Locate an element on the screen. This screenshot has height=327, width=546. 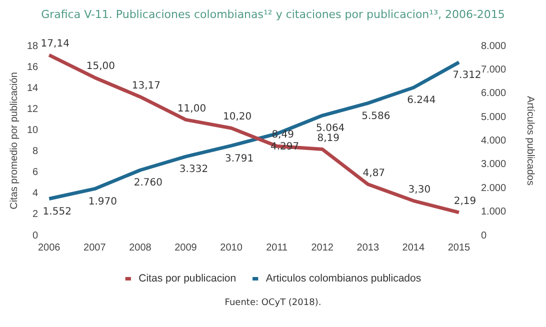
data-label: 11,00 is located at coordinates (191, 108).